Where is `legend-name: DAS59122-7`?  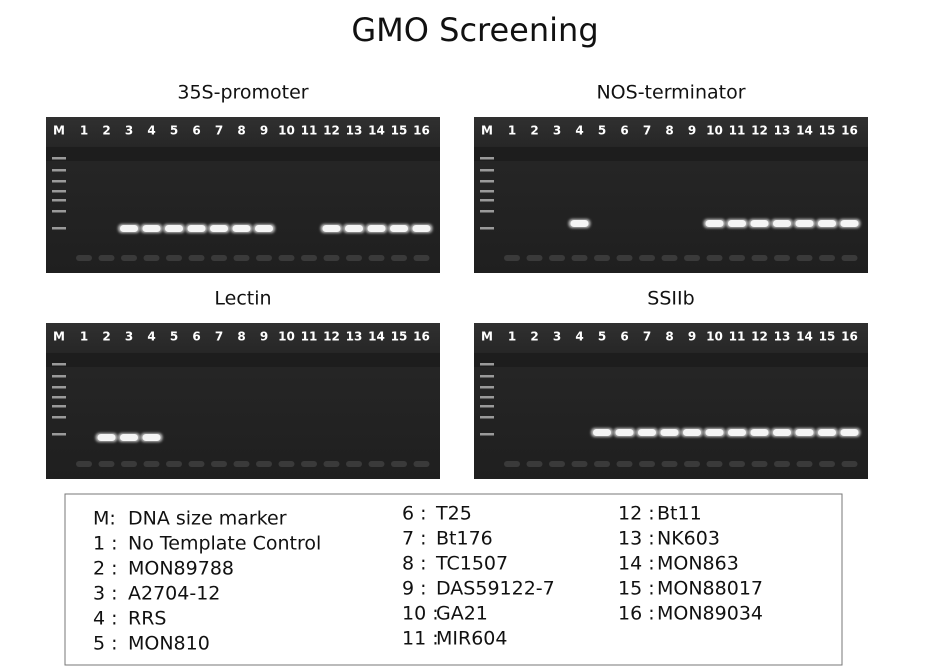
legend-name: DAS59122-7 is located at coordinates (495, 589).